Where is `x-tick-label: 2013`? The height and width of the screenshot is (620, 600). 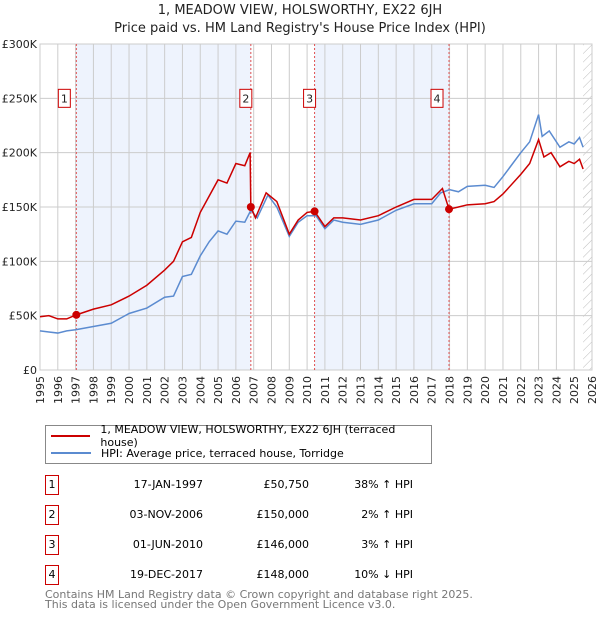 x-tick-label: 2013 is located at coordinates (361, 390).